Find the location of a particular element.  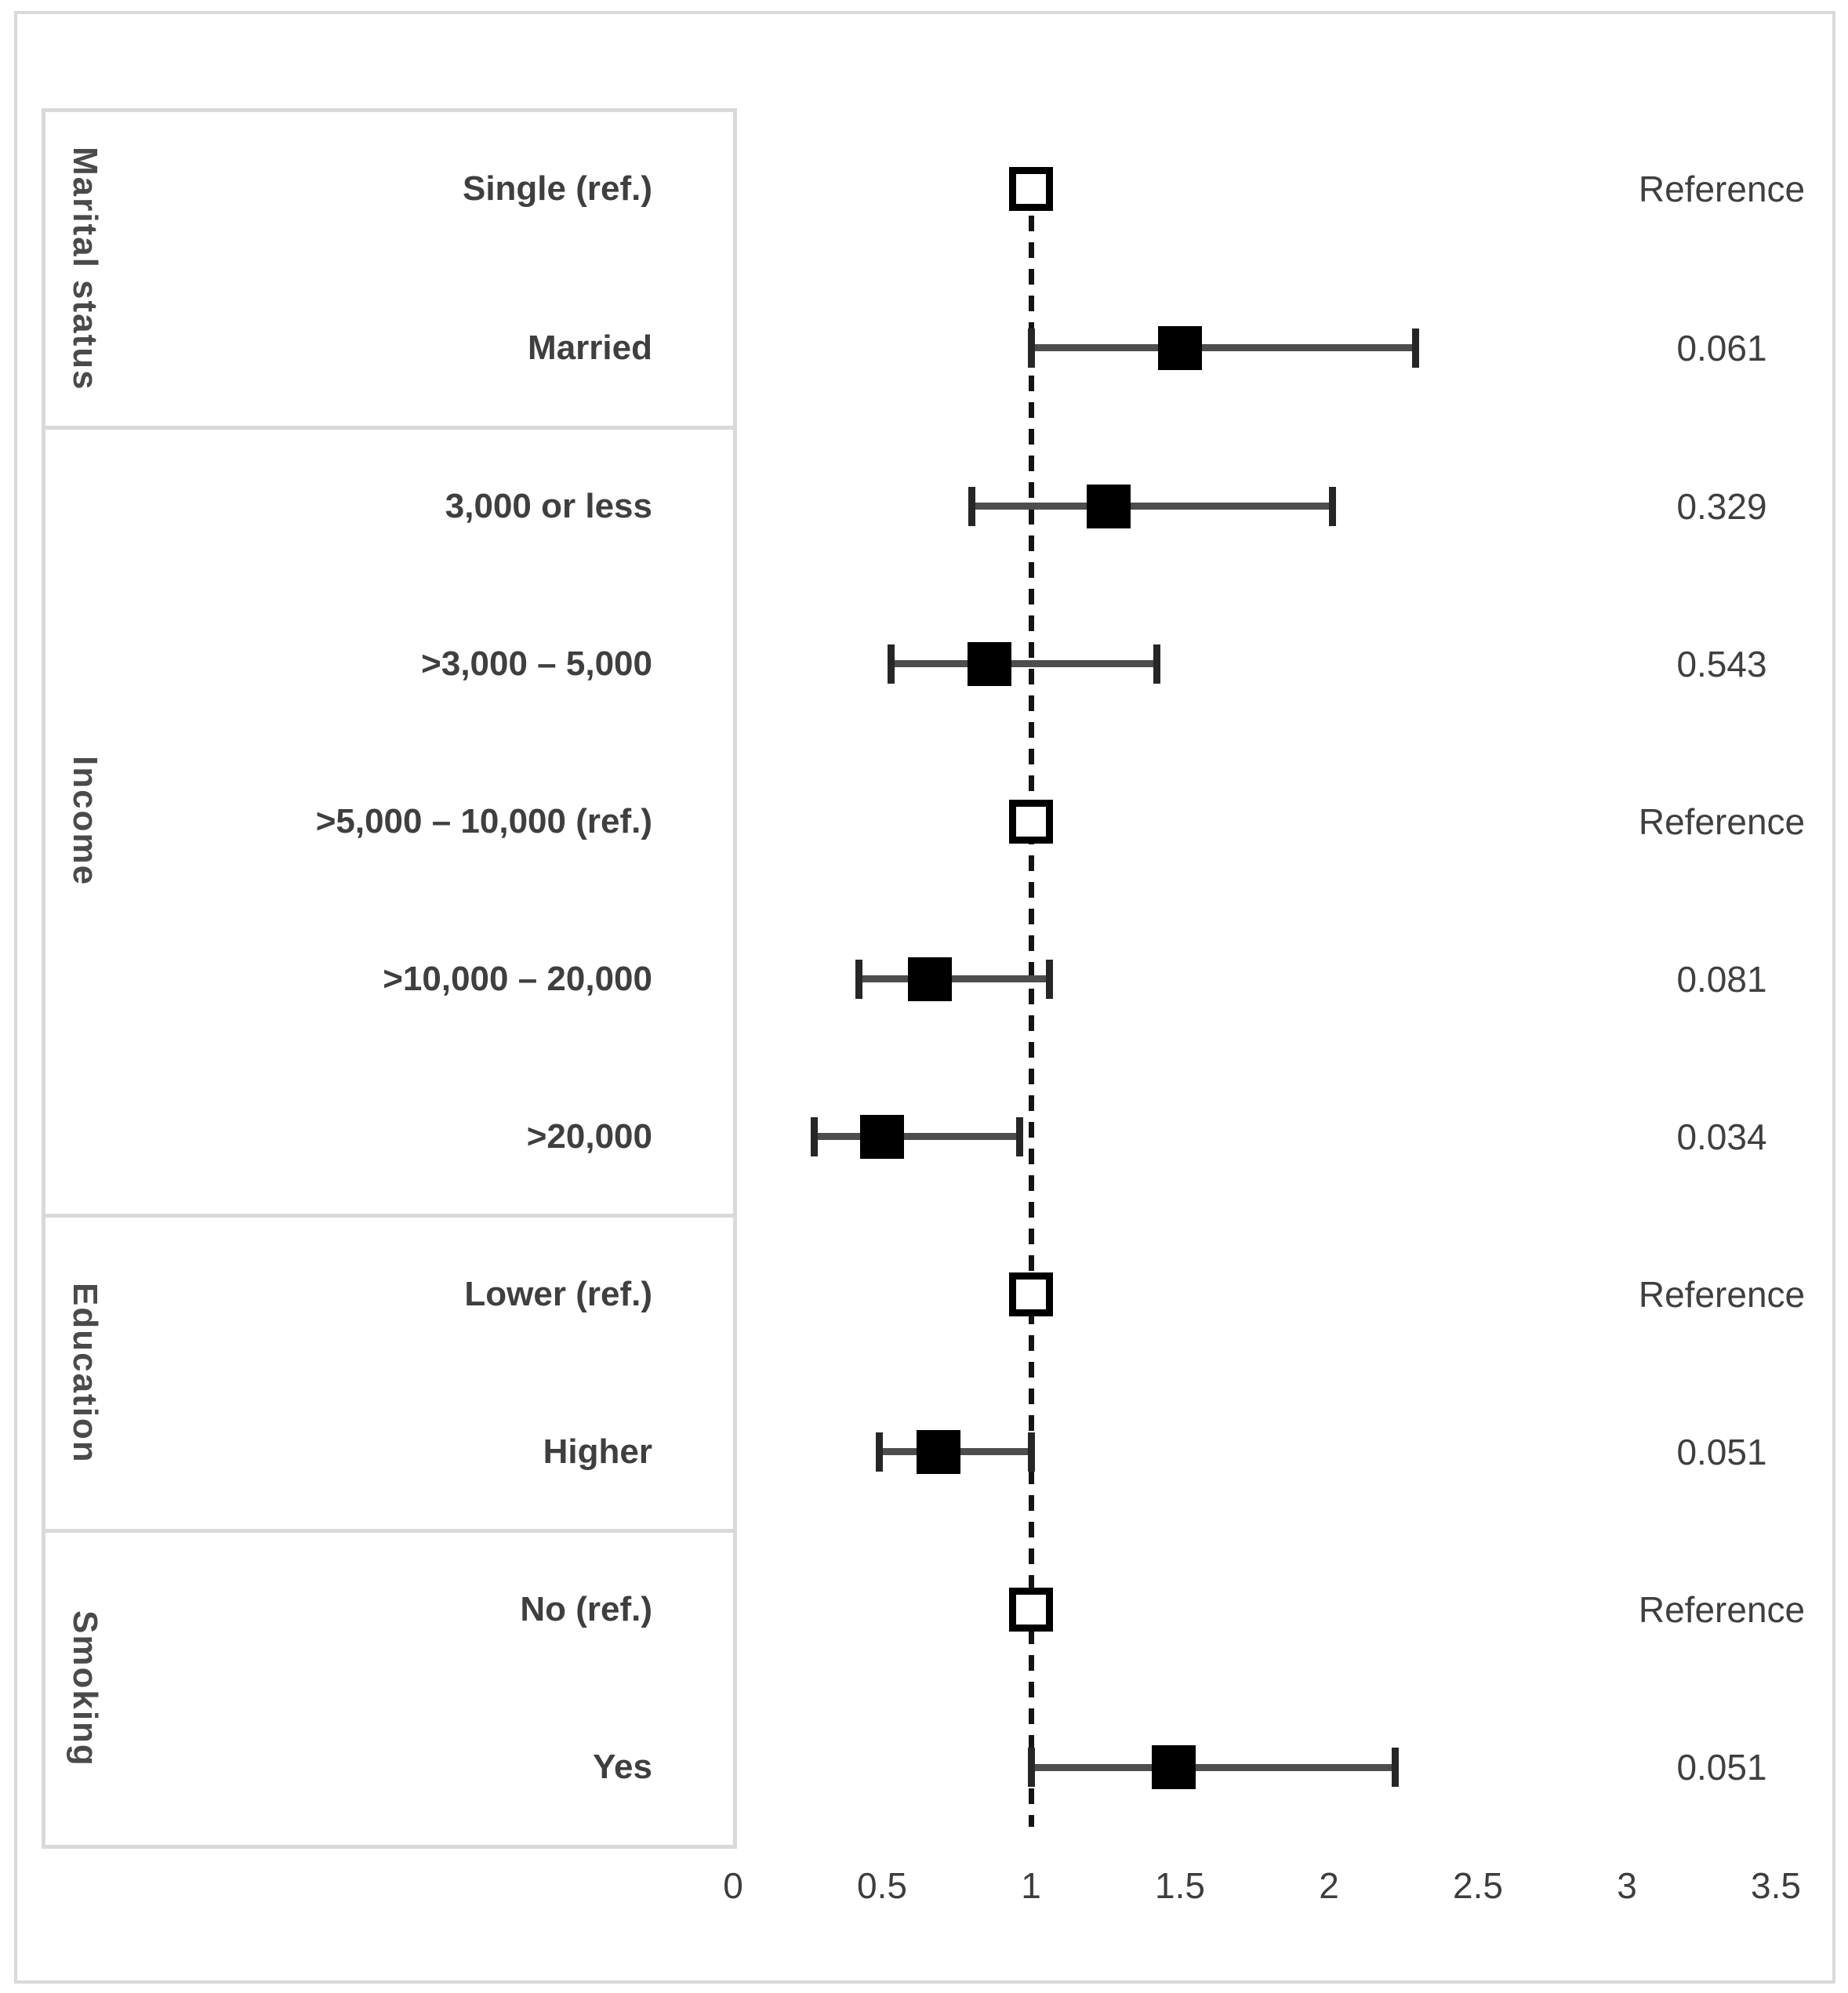

category-label: Yes is located at coordinates (622, 1767).